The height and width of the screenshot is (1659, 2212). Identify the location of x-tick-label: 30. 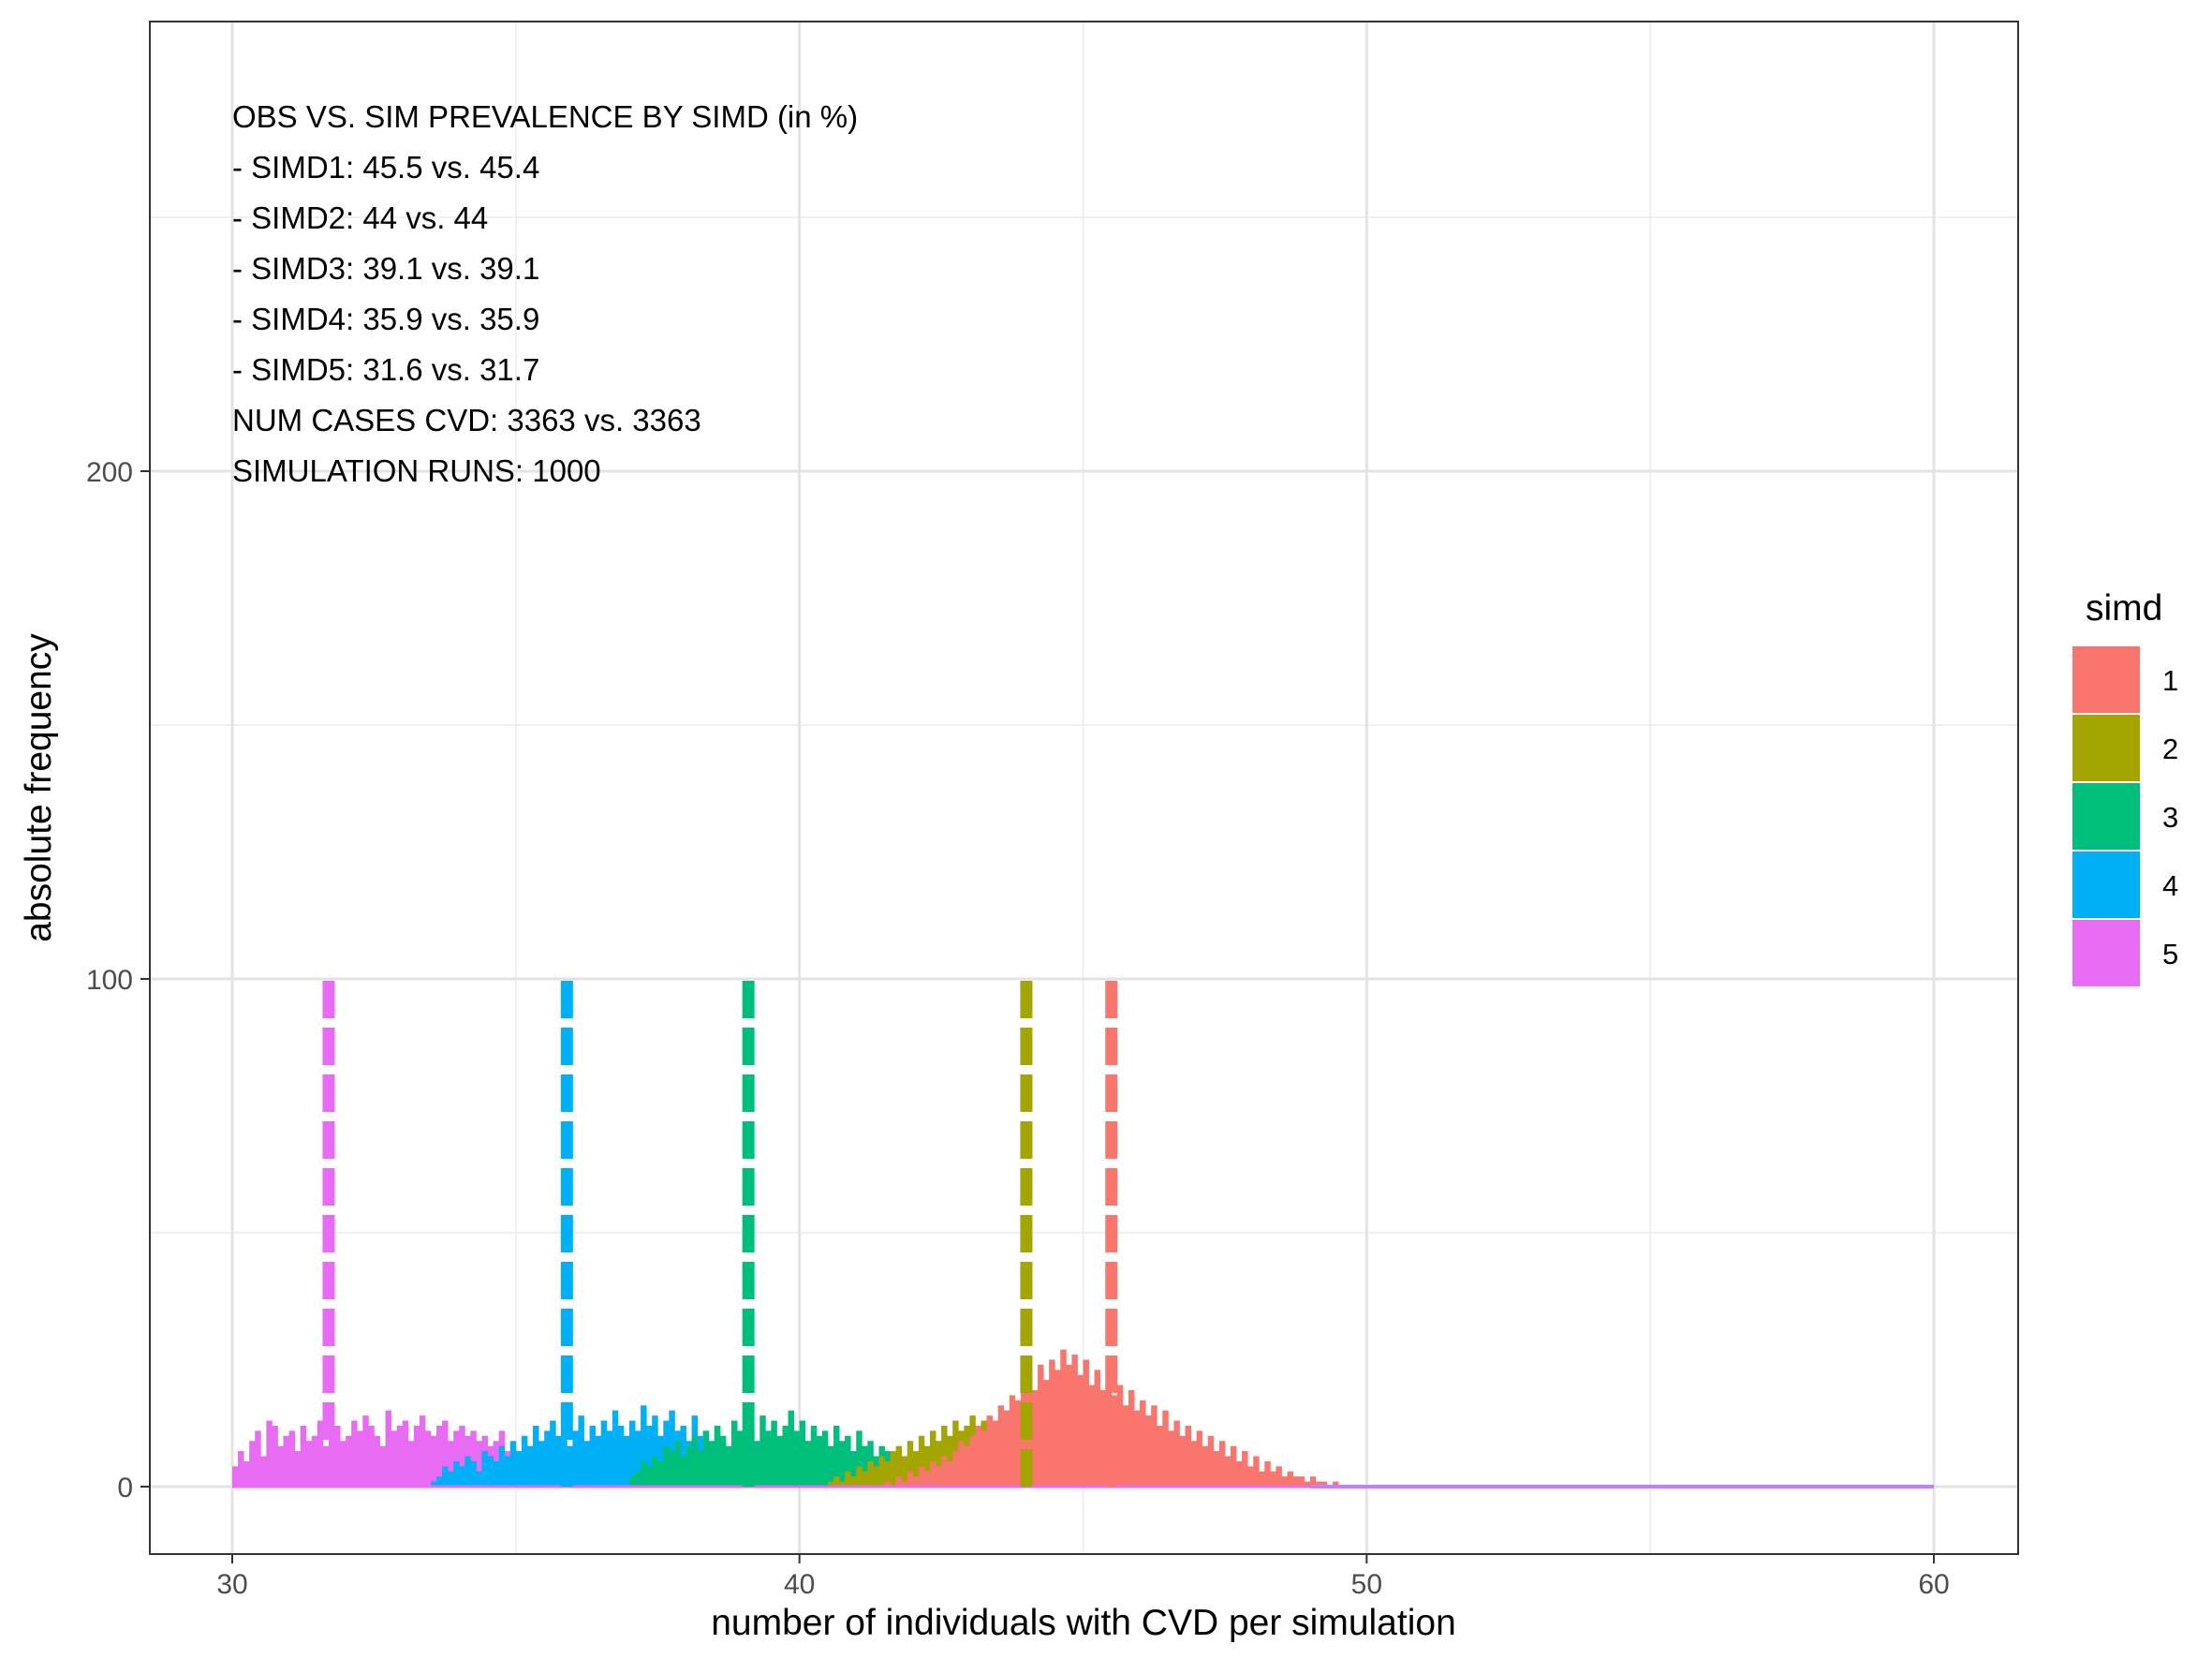
(232, 1585).